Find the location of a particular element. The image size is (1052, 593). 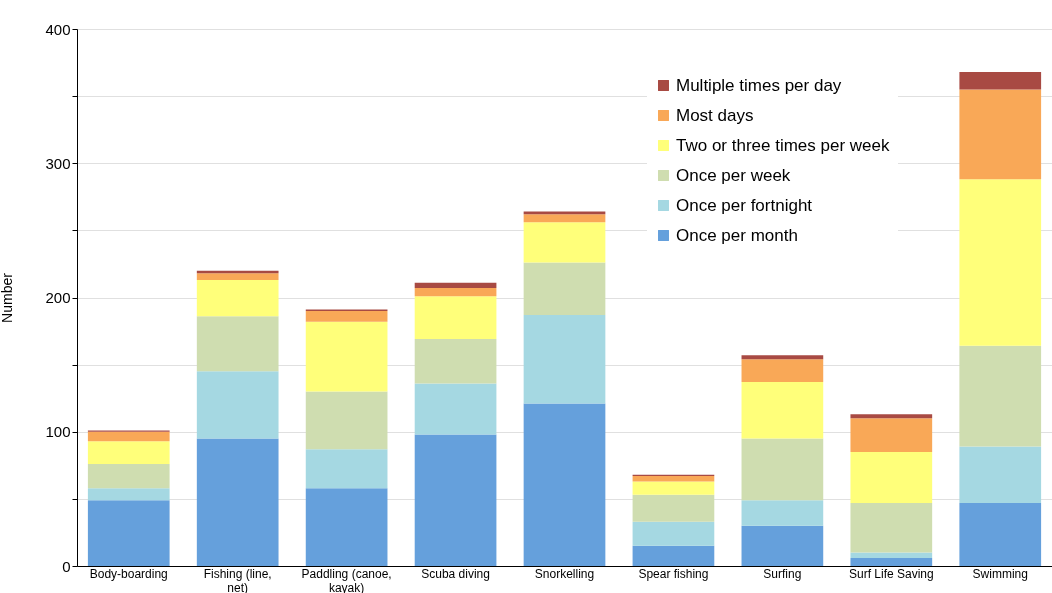

legend-label: Most days is located at coordinates (715, 115).